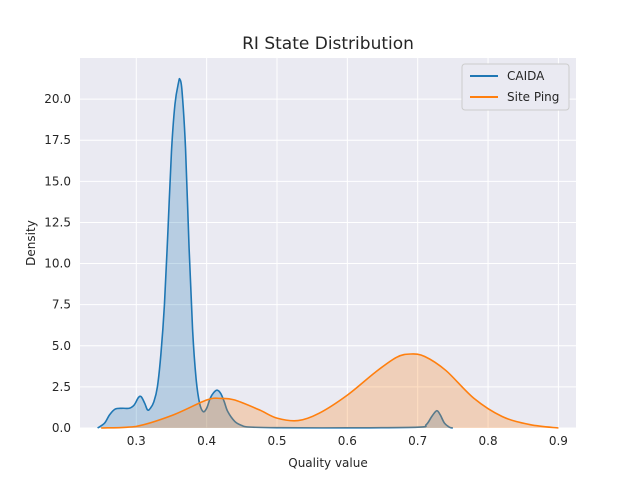 This screenshot has width=640, height=480. I want to click on y-tick-label: 2.5, so click(61, 387).